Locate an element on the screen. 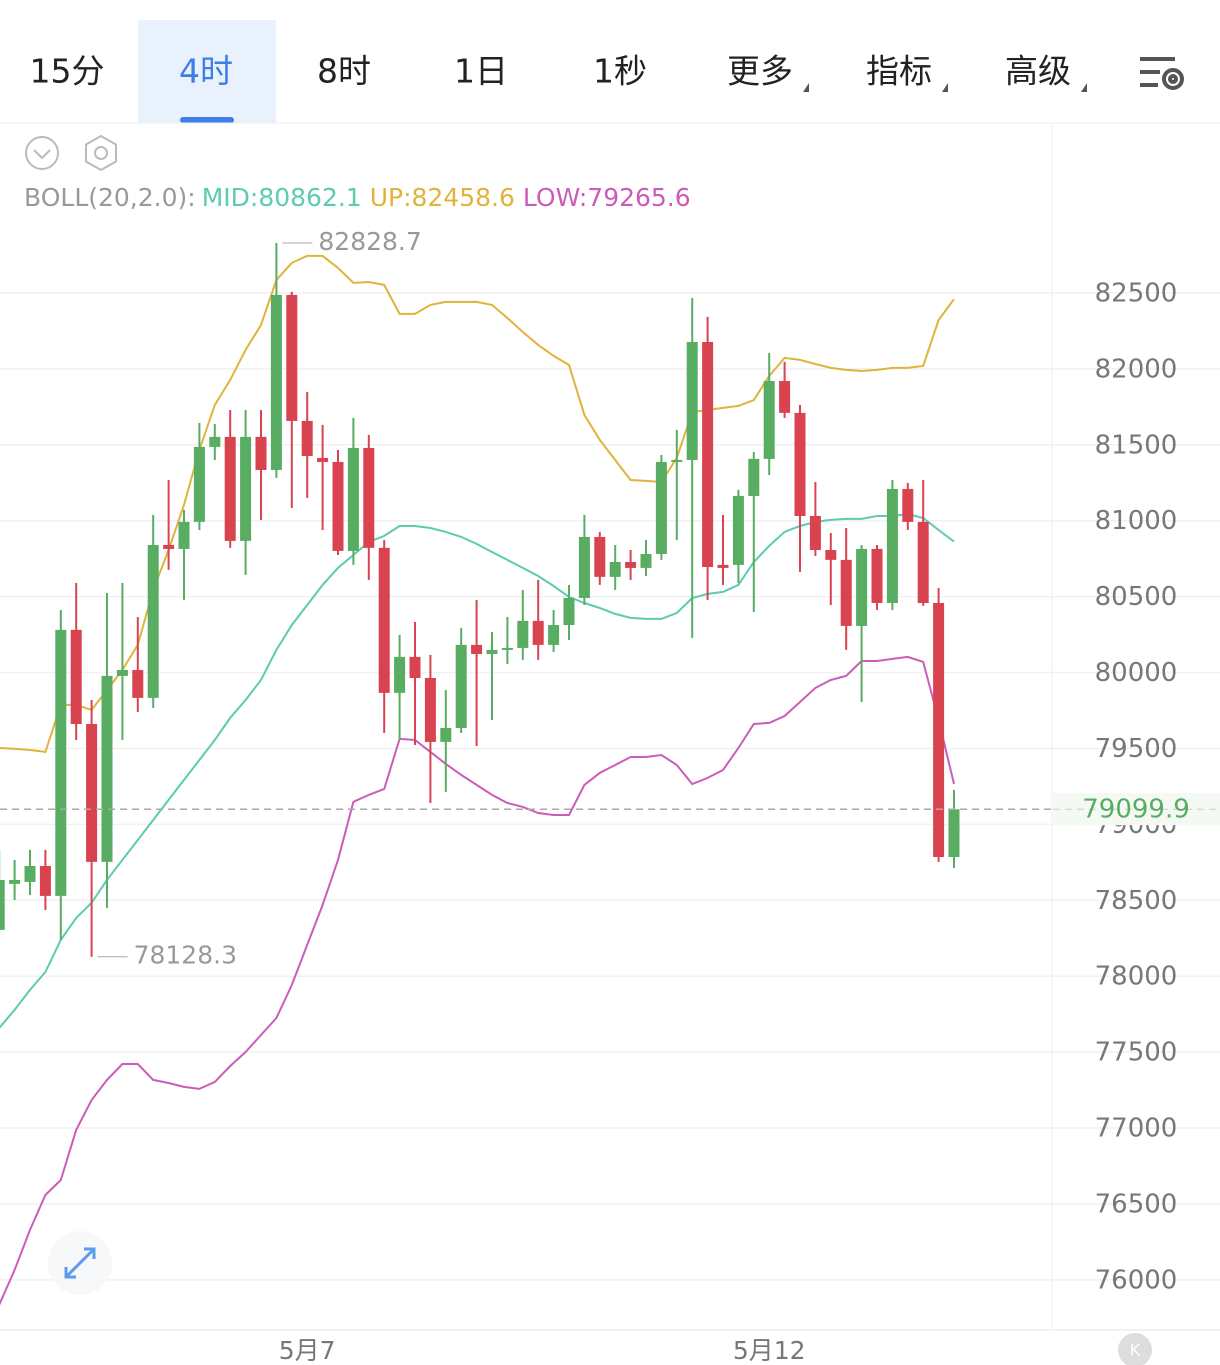 This screenshot has height=1365, width=1220. collapse-icon is located at coordinates (42, 153).